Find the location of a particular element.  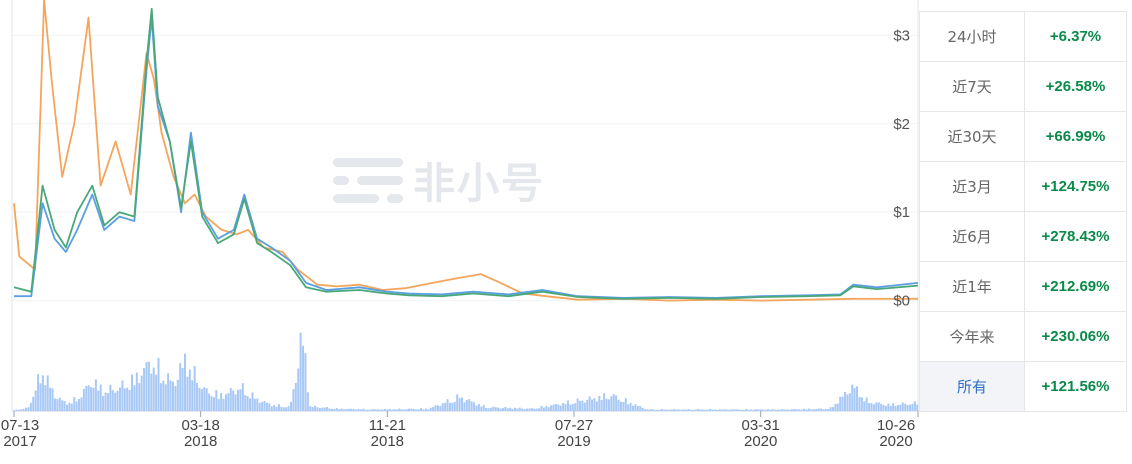

performance-row: 近3月 +124.75% is located at coordinates (1023, 186).